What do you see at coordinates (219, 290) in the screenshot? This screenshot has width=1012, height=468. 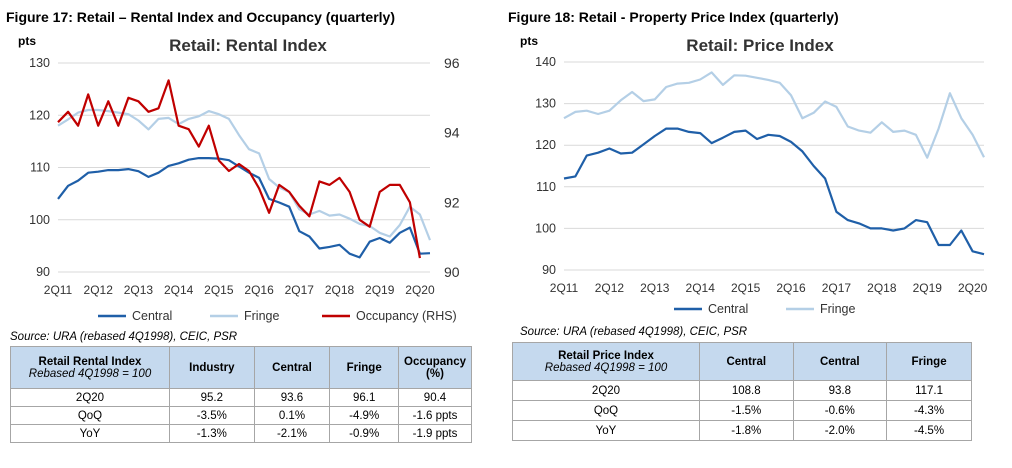 I see `x-tick-label: 2Q15` at bounding box center [219, 290].